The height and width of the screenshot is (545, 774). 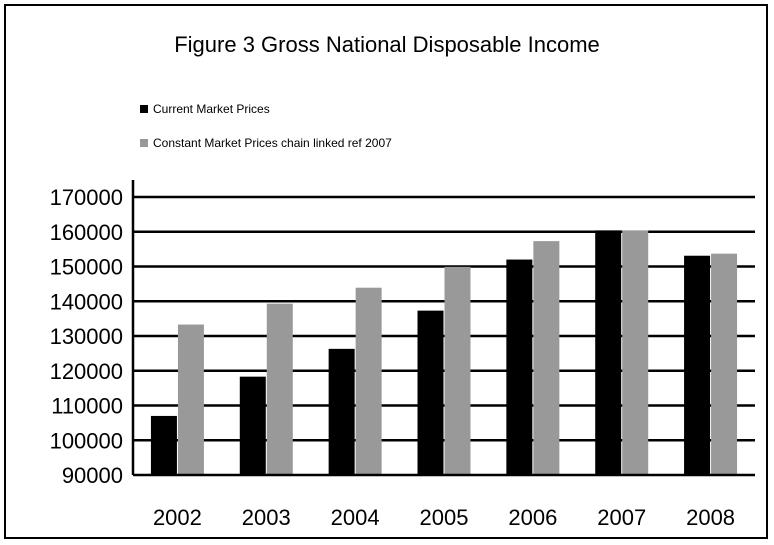 I want to click on bar-current-2008, so click(x=697, y=365).